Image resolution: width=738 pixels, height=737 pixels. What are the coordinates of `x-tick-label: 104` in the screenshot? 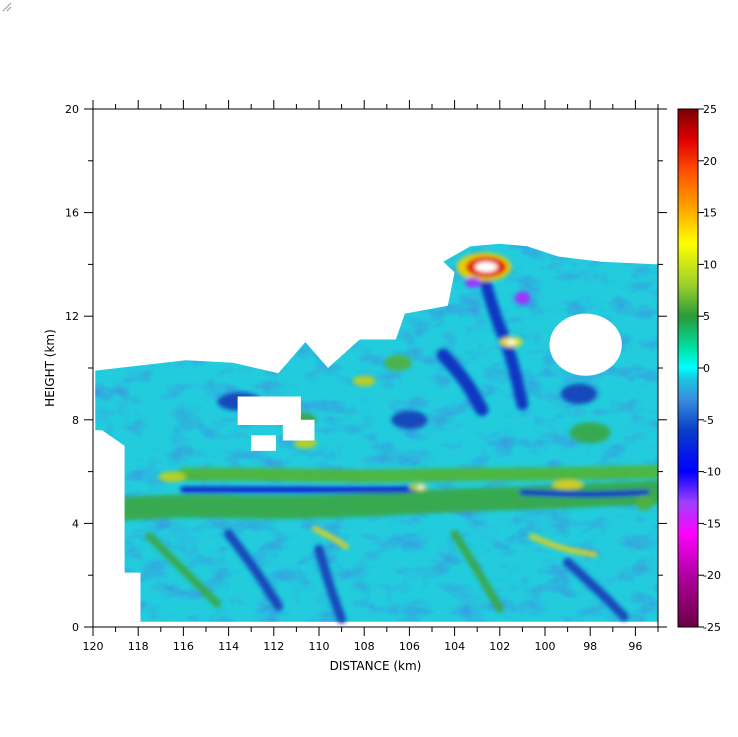 It's located at (454, 646).